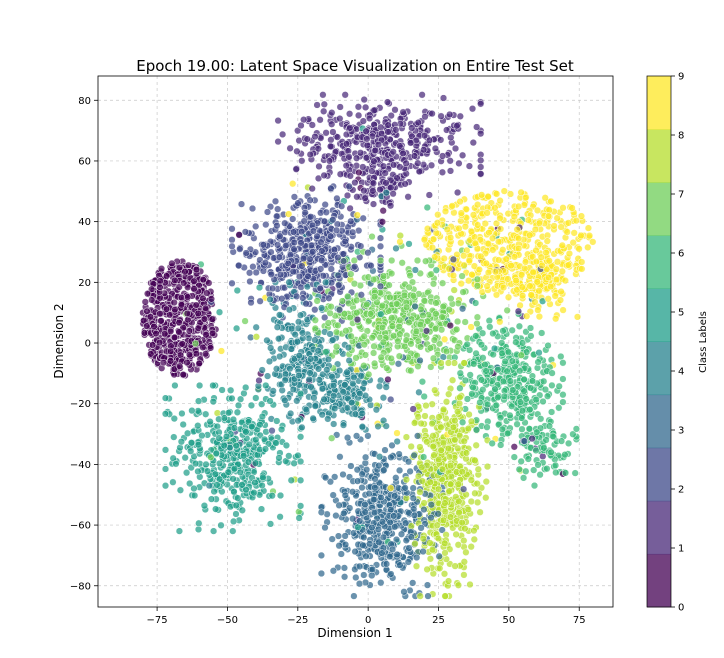 The image size is (724, 658). I want to click on colorbar-tick-label: 3, so click(681, 431).